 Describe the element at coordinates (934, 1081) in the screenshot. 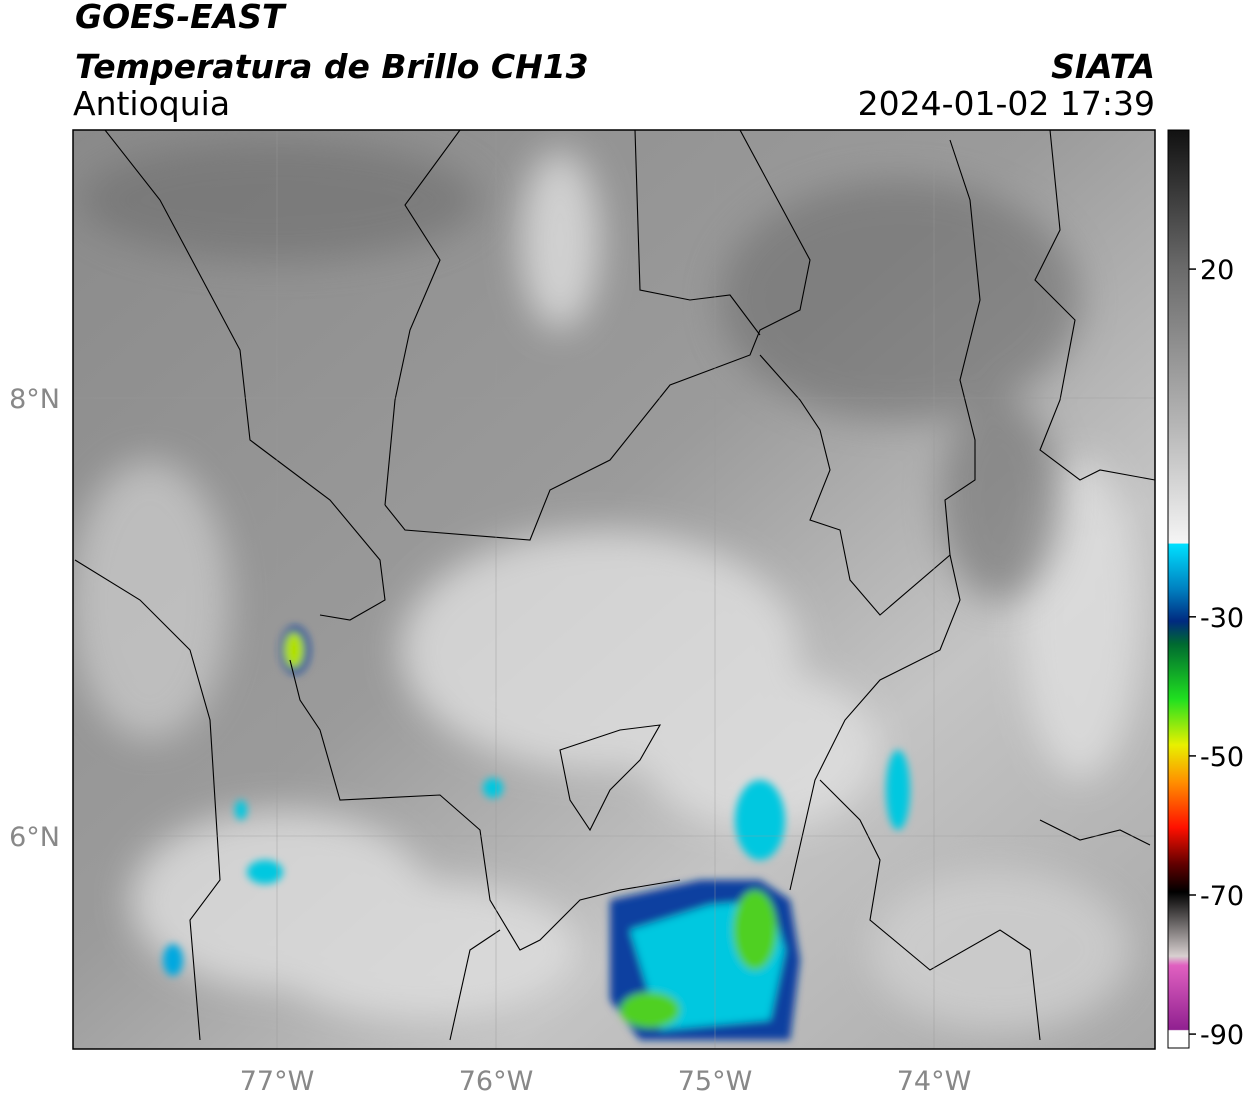

I see `lon-label: 74°W` at that location.